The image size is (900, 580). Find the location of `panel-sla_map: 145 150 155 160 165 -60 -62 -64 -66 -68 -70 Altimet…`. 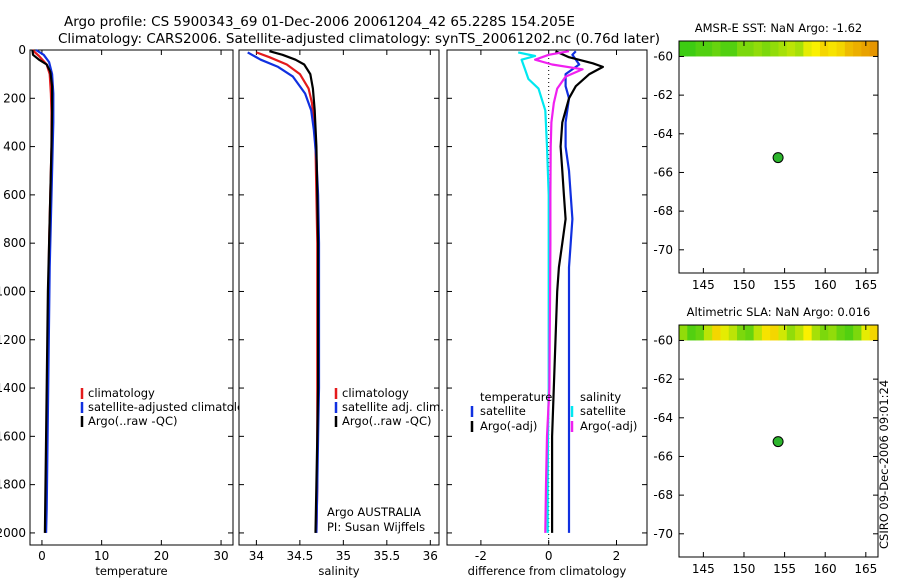

panel-sla_map: 145 150 155 160 165 -60 -62 -64 -66 -68 -70 Altimet… is located at coordinates (766, 440).